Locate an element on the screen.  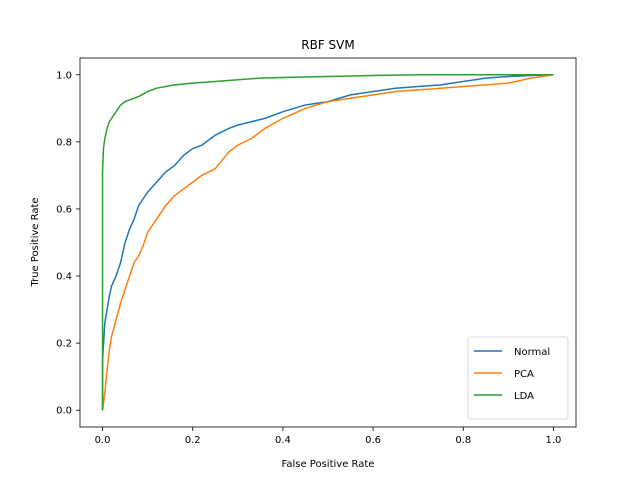
legend: Normal PCA LDA is located at coordinates (518, 378).